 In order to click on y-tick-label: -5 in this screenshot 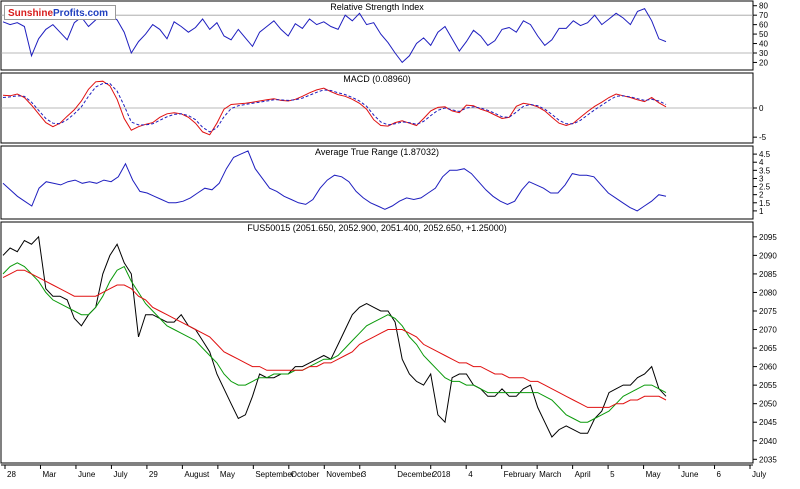, I will do `click(763, 137)`.